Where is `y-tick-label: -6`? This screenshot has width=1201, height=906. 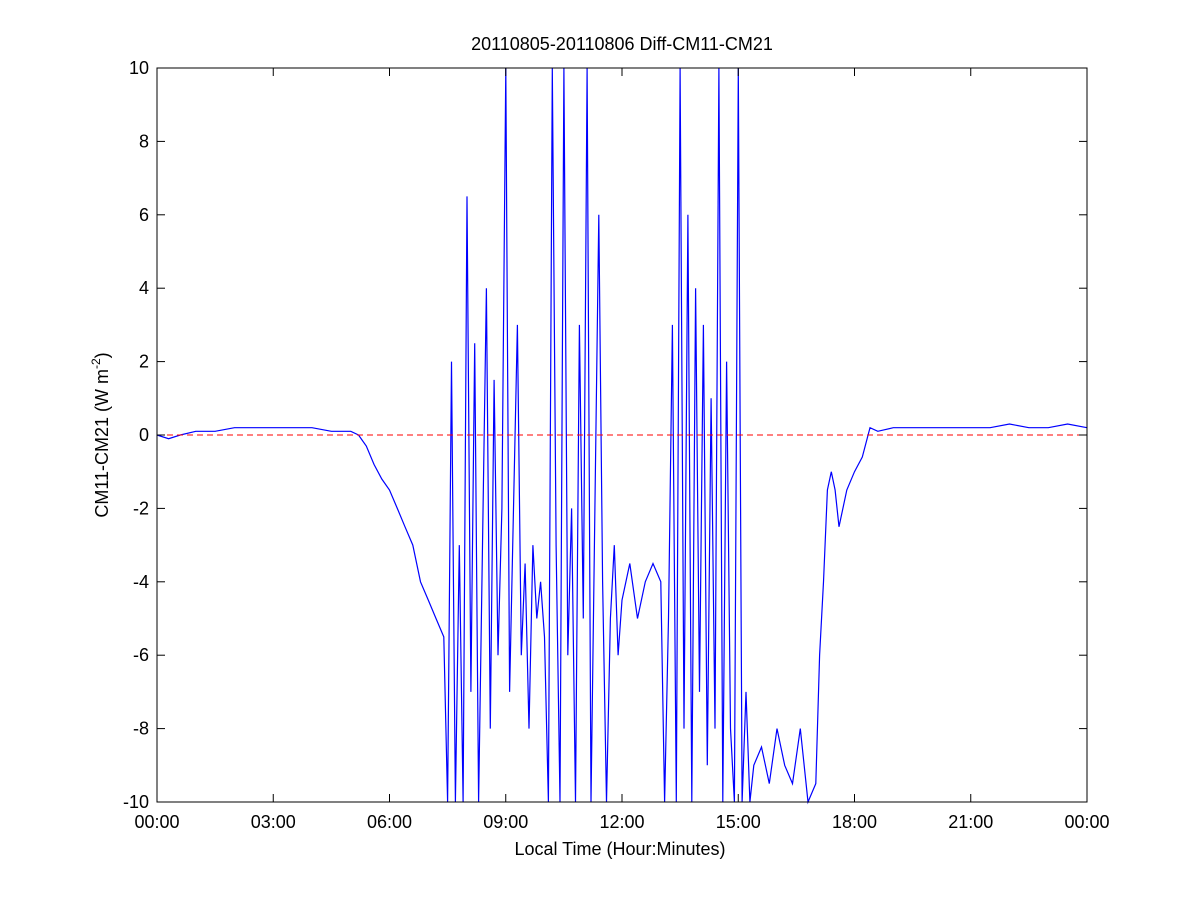
y-tick-label: -6 is located at coordinates (141, 655).